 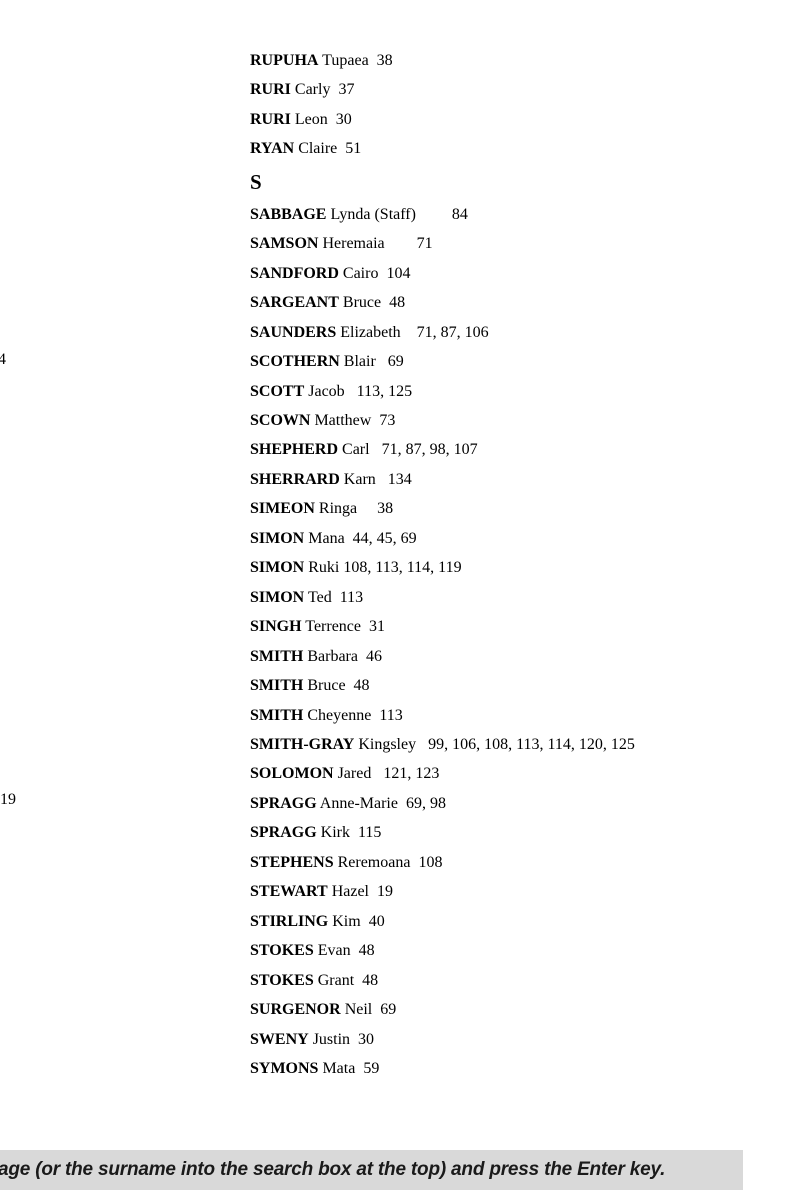 I want to click on index-entry: SCOTT Jacob 113, 125, so click(x=442, y=391).